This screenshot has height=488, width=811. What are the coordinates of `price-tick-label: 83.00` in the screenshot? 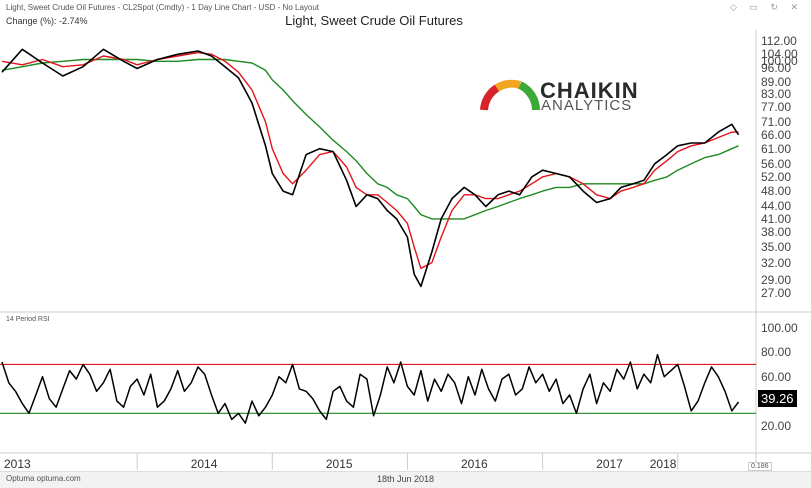 It's located at (776, 94).